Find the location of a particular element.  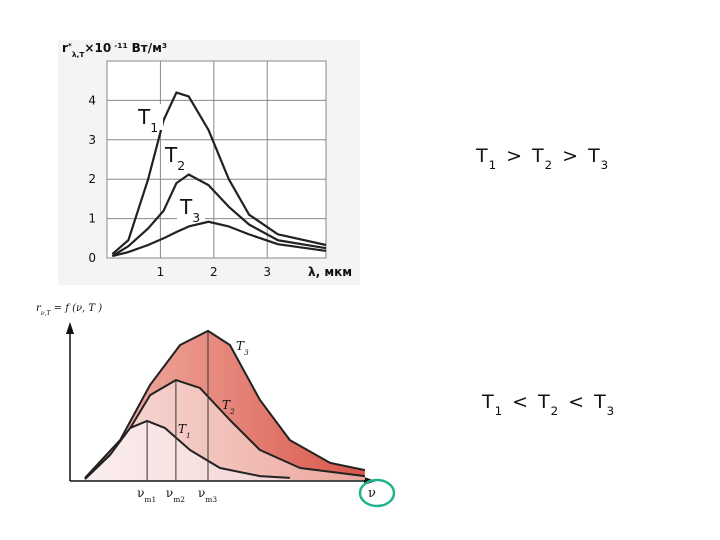

y-tick-label: 0 is located at coordinates (92, 258).